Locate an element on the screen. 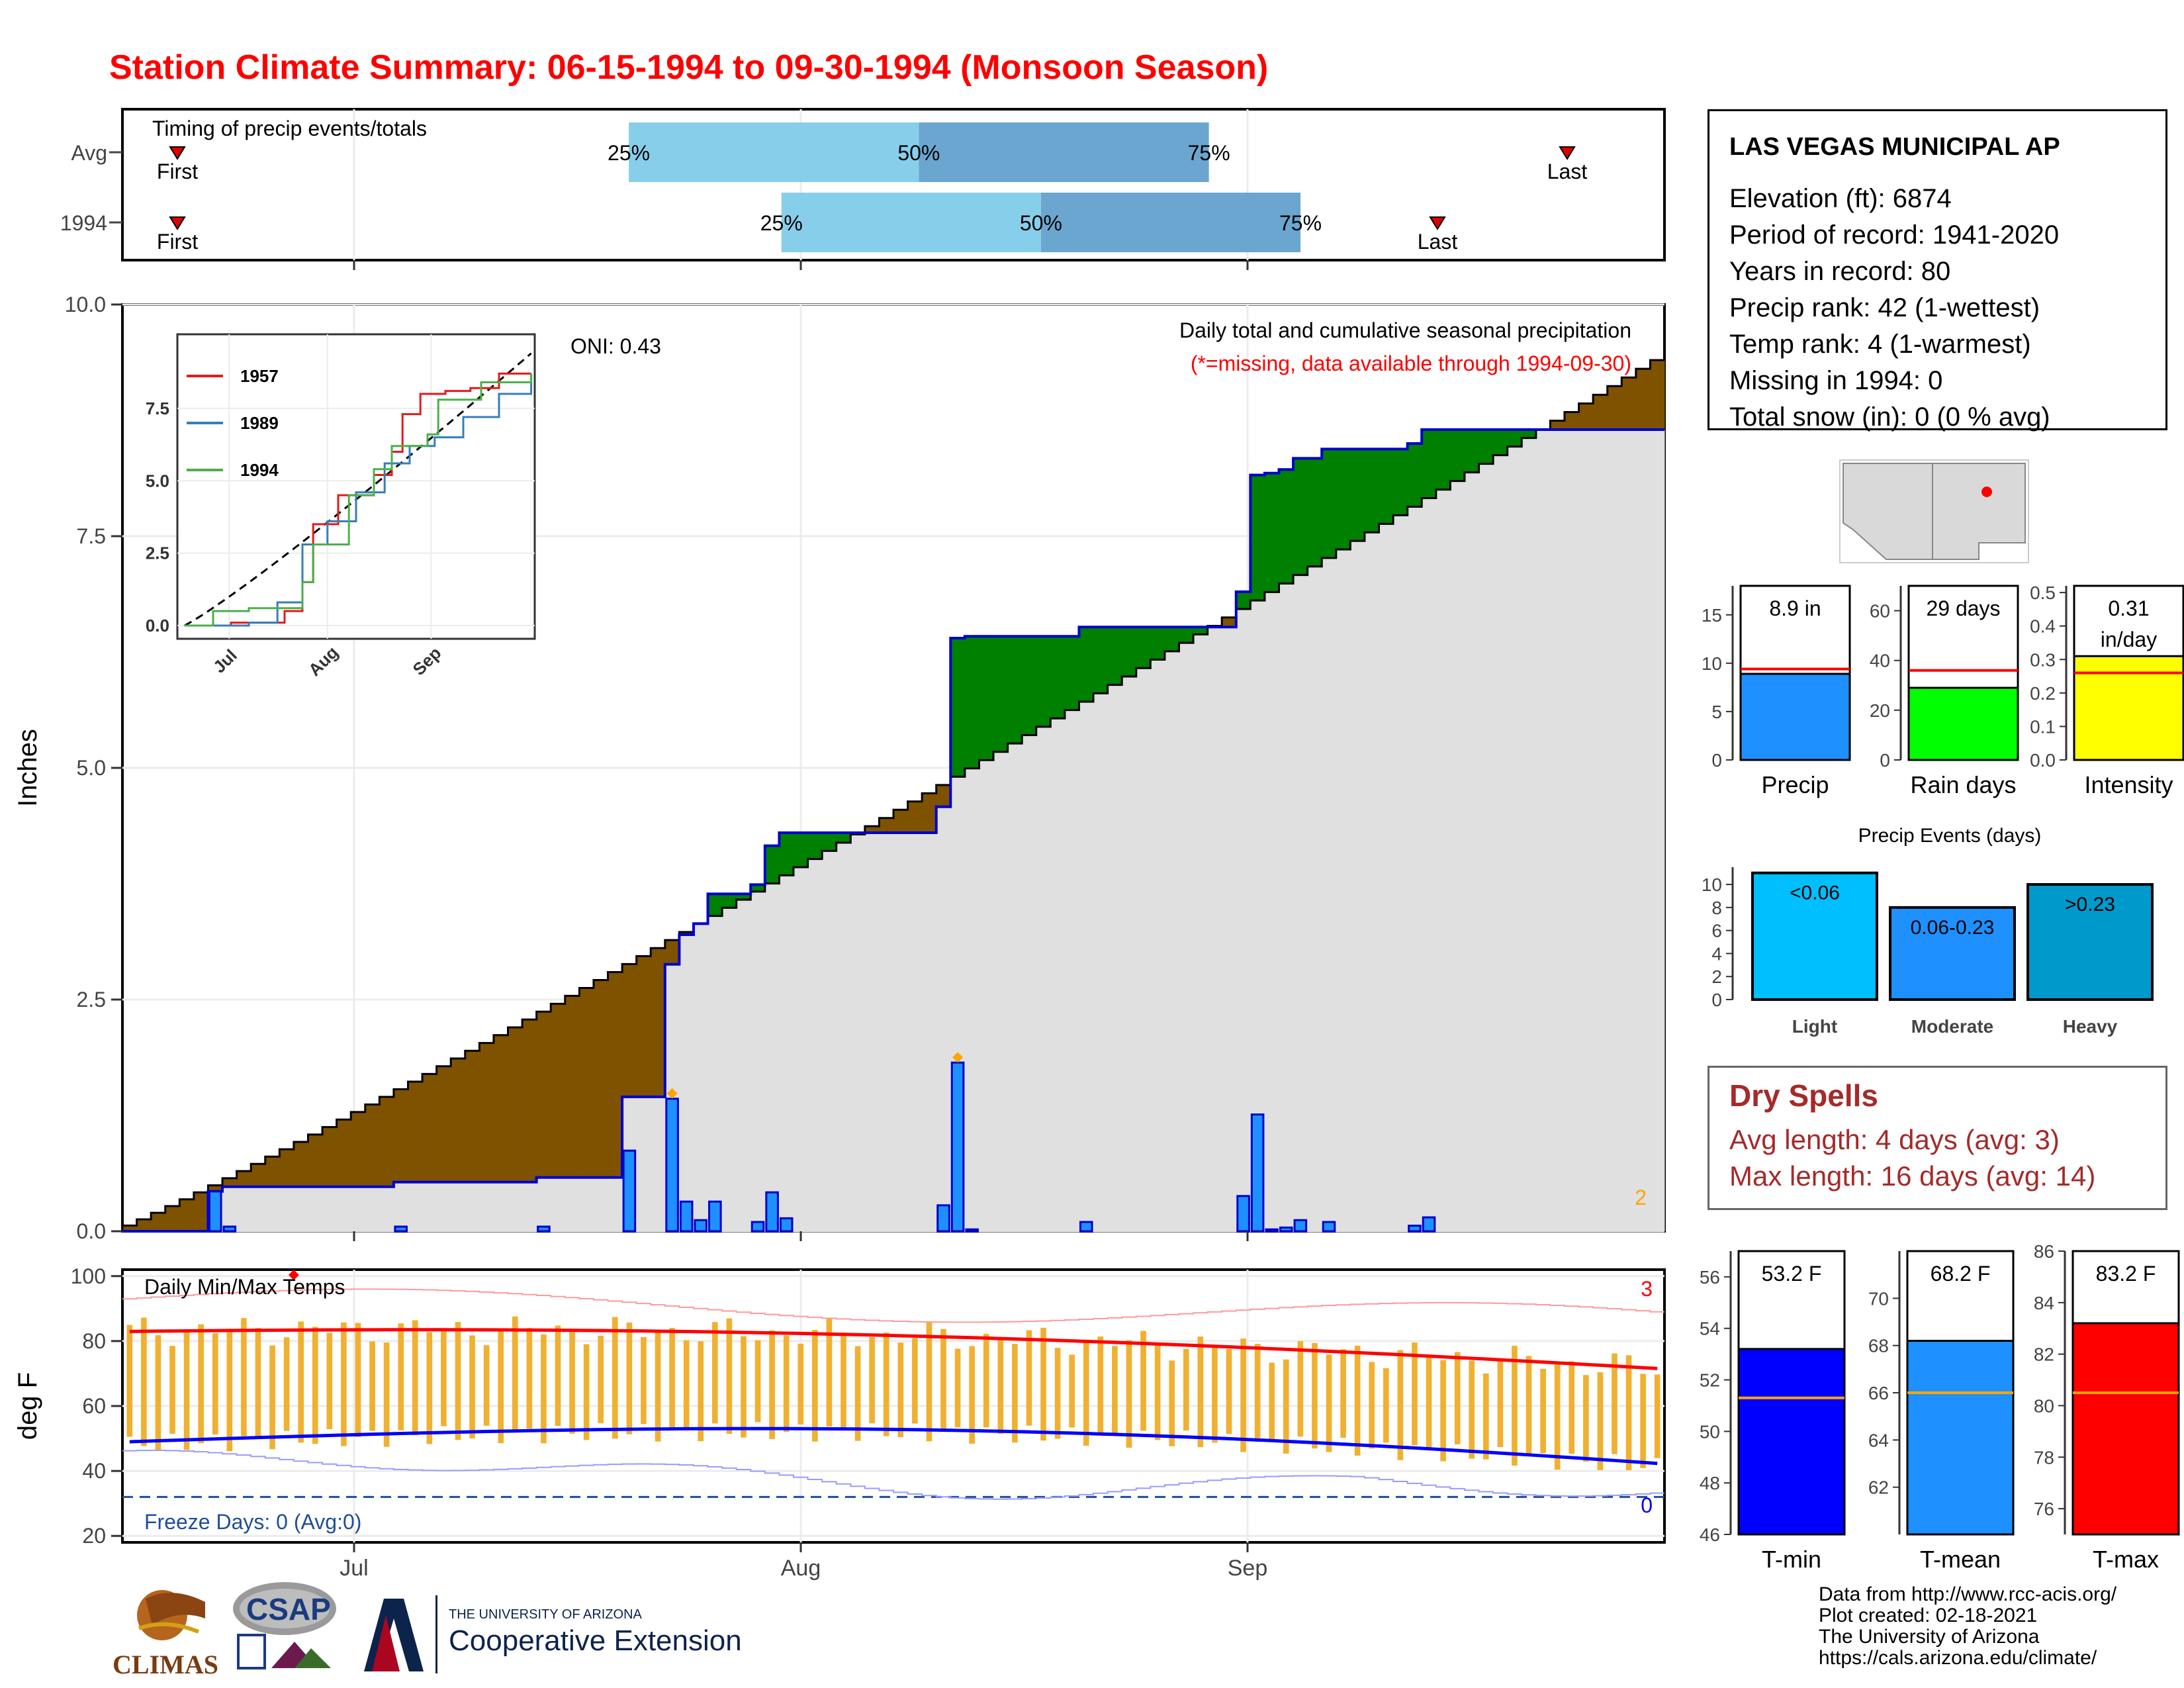  inset-series-1989 is located at coordinates (358, 500).